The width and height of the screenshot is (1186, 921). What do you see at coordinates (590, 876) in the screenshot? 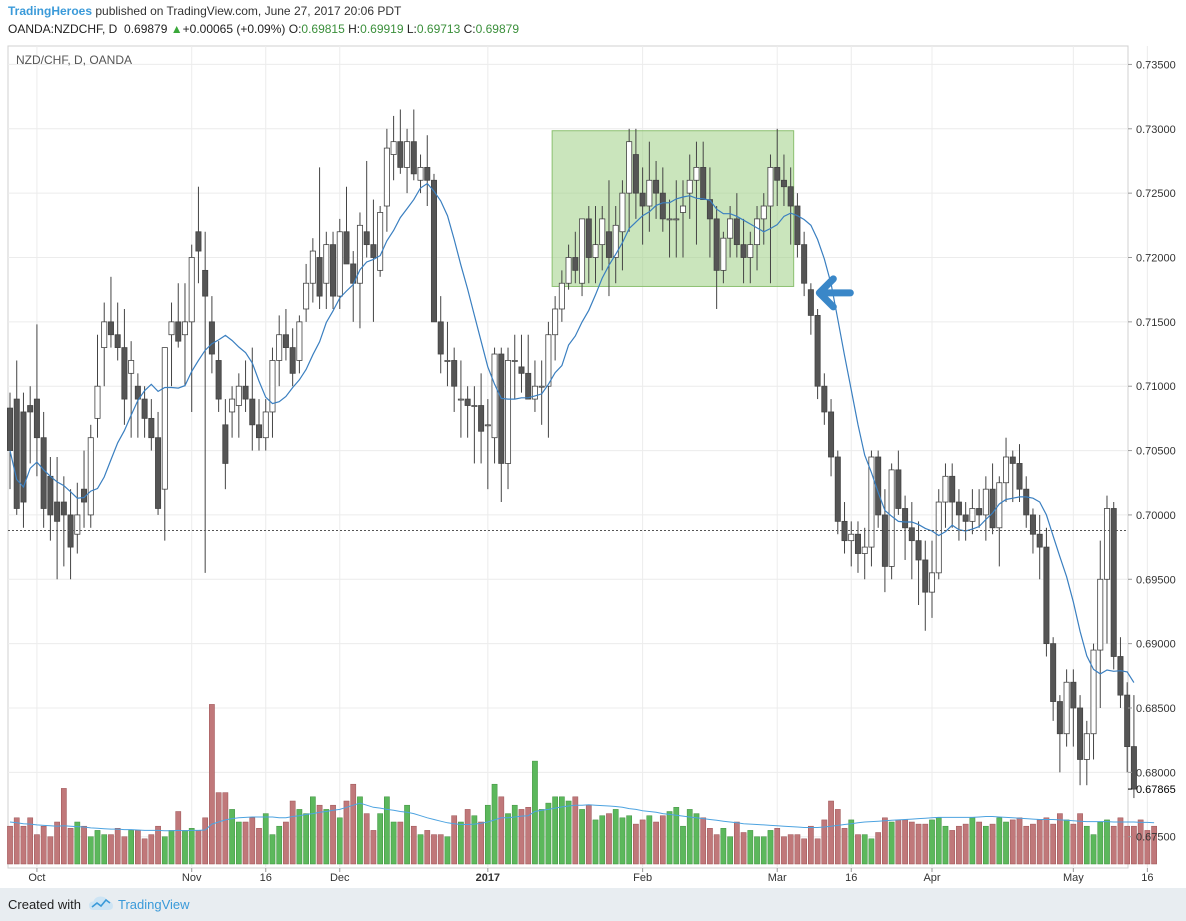
I see `time-axis: Oct Nov 16 Dec 2017 Feb Mar 16 Apr May 16` at bounding box center [590, 876].